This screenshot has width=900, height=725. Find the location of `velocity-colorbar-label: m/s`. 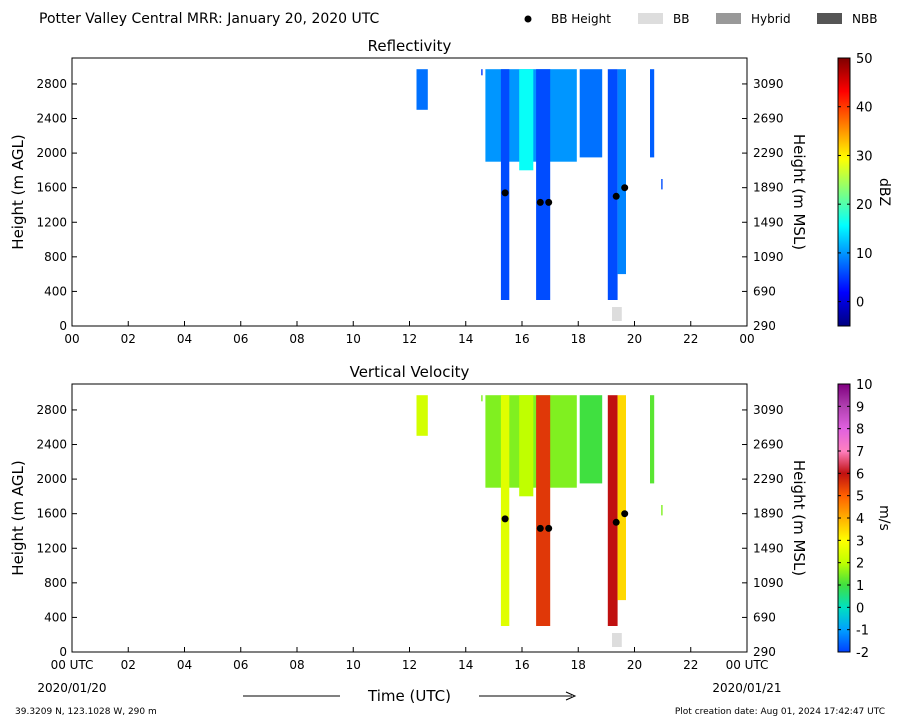

velocity-colorbar-label: m/s is located at coordinates (884, 518).